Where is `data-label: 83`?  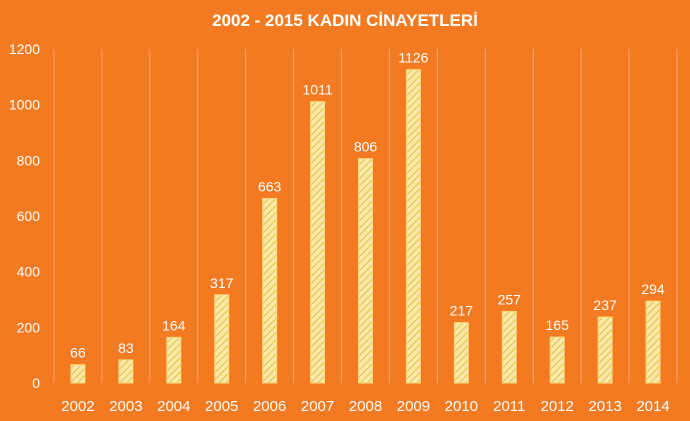 data-label: 83 is located at coordinates (126, 348).